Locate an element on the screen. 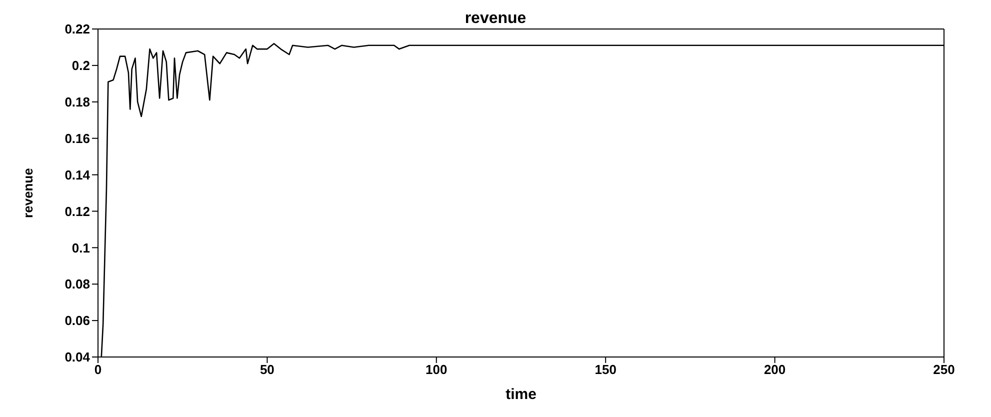  y-tick-label: 0.22 is located at coordinates (77, 29).